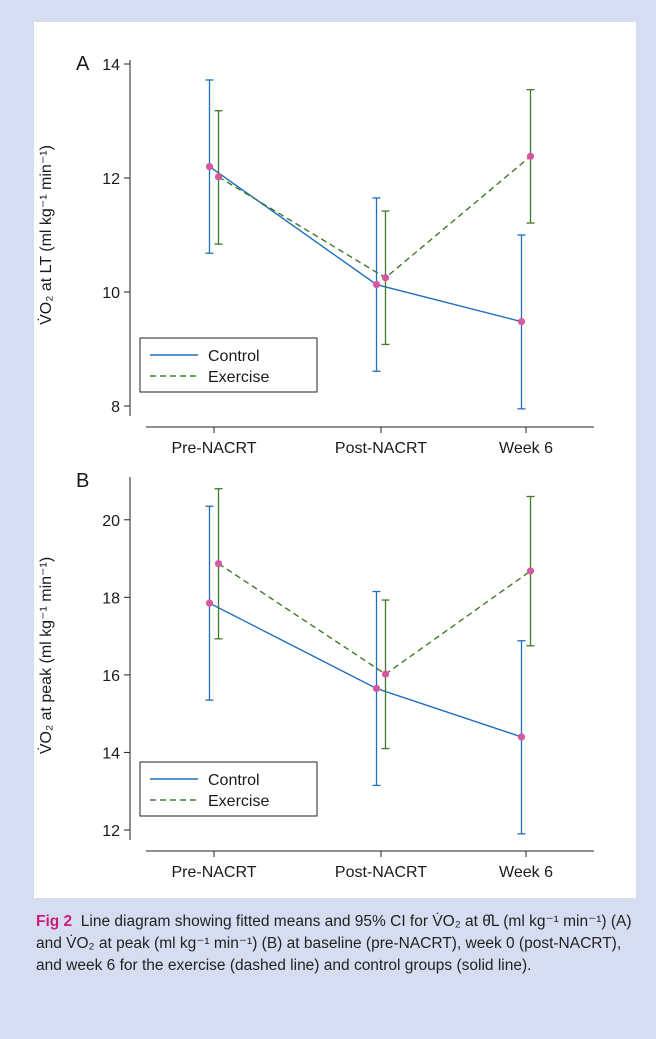 The height and width of the screenshot is (1039, 656). Describe the element at coordinates (111, 676) in the screenshot. I see `y-tick-label: 16` at that location.